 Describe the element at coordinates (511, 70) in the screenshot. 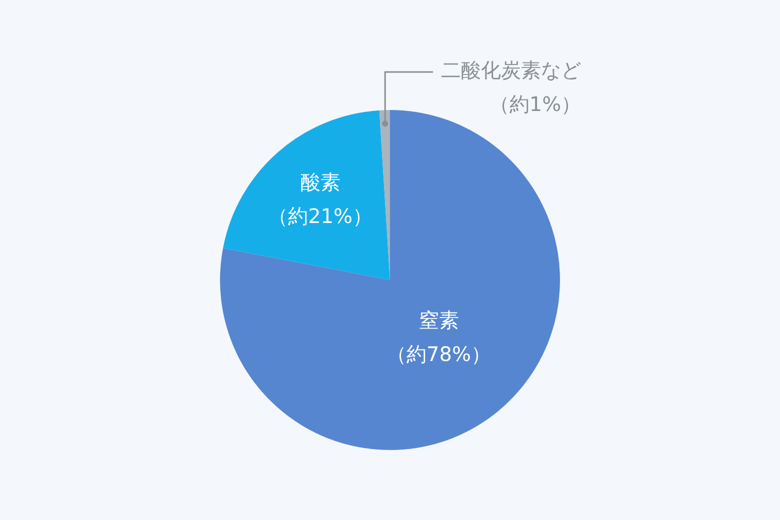

I see `slice-label: 二酸化炭素など` at that location.